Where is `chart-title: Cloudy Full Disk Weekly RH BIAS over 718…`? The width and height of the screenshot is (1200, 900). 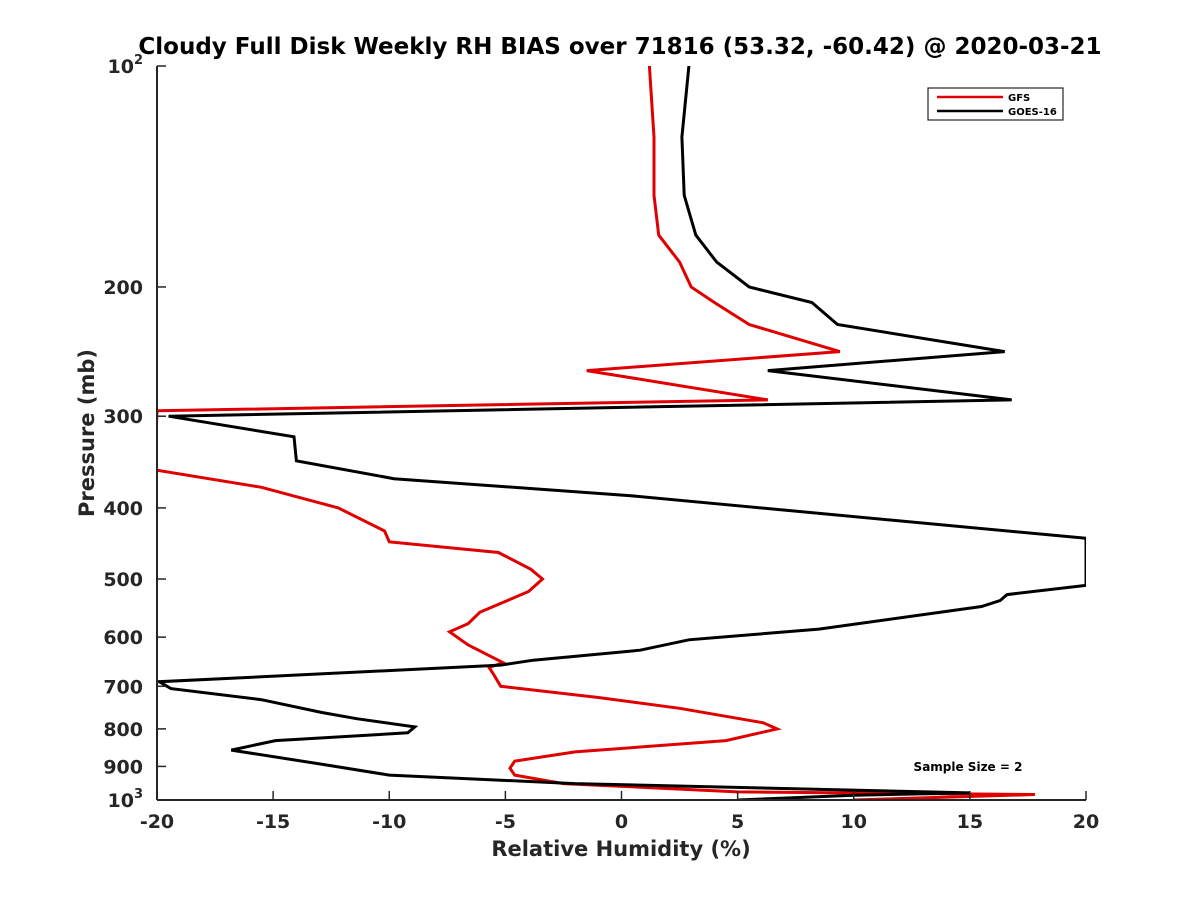 chart-title: Cloudy Full Disk Weekly RH BIAS over 718… is located at coordinates (619, 47).